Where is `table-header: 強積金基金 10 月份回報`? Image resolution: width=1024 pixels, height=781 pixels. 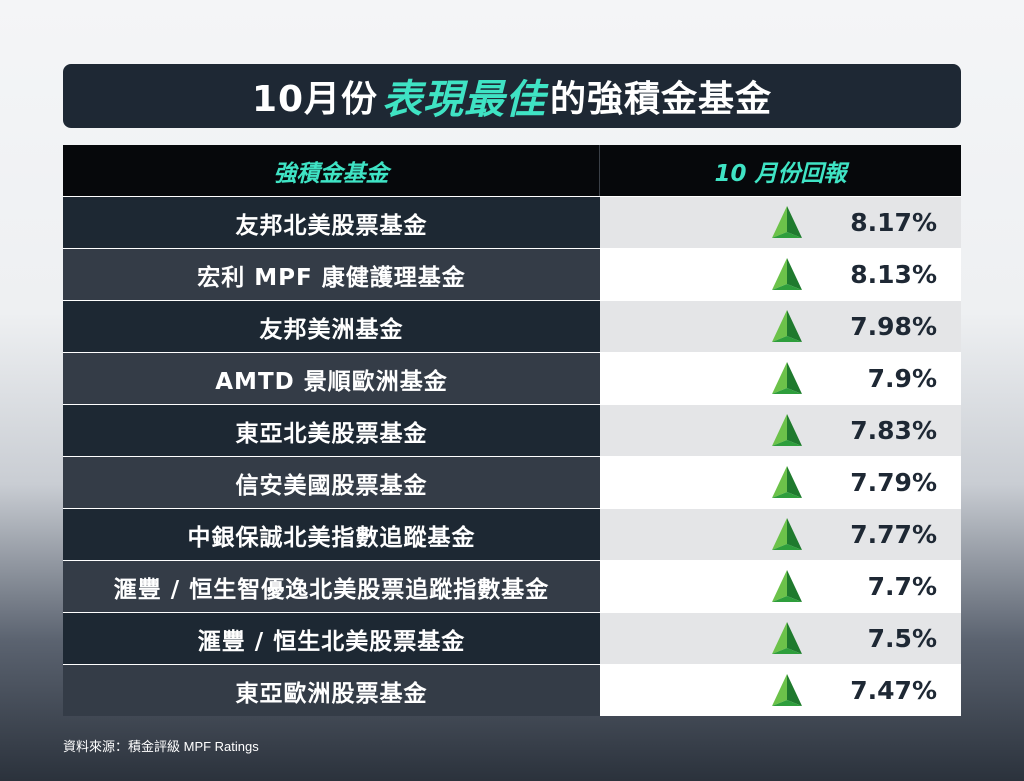 table-header: 強積金基金 10 月份回報 is located at coordinates (512, 170).